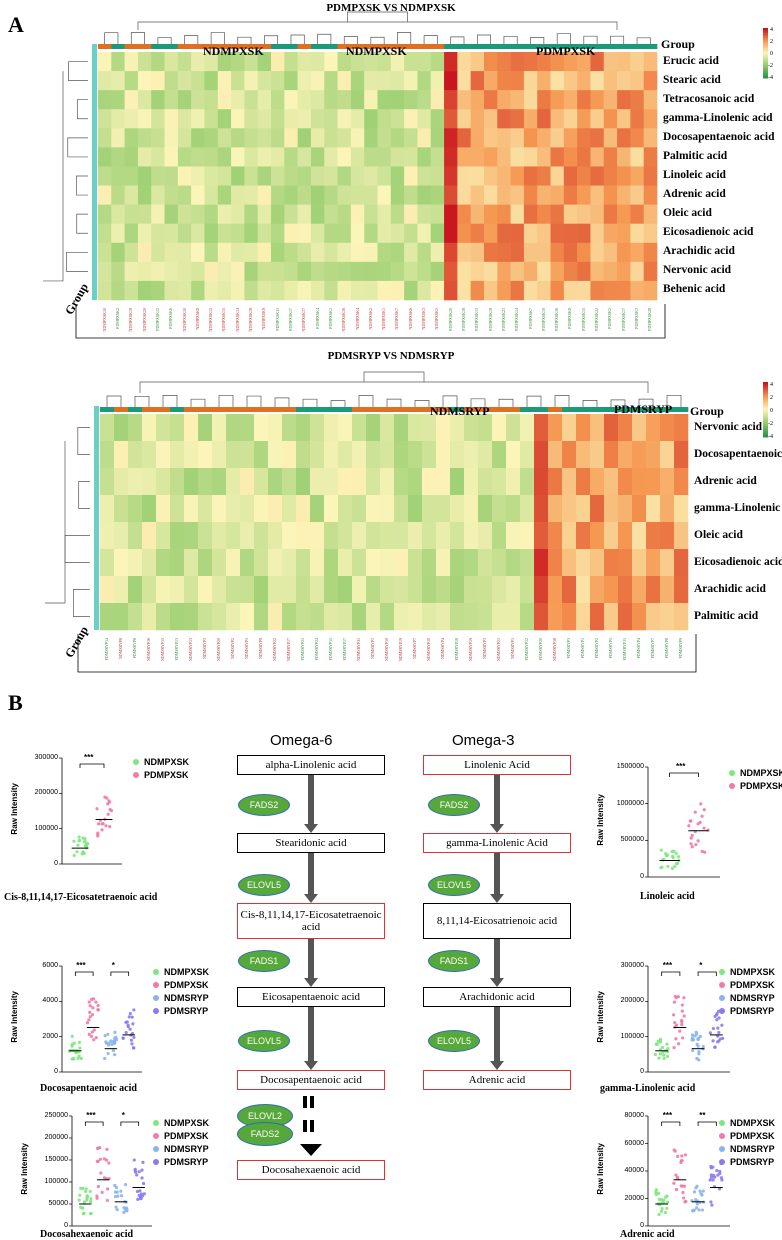 This screenshot has width=782, height=1240. What do you see at coordinates (642, 1071) in the screenshot?
I see `y-tick-label: 0` at bounding box center [642, 1071].